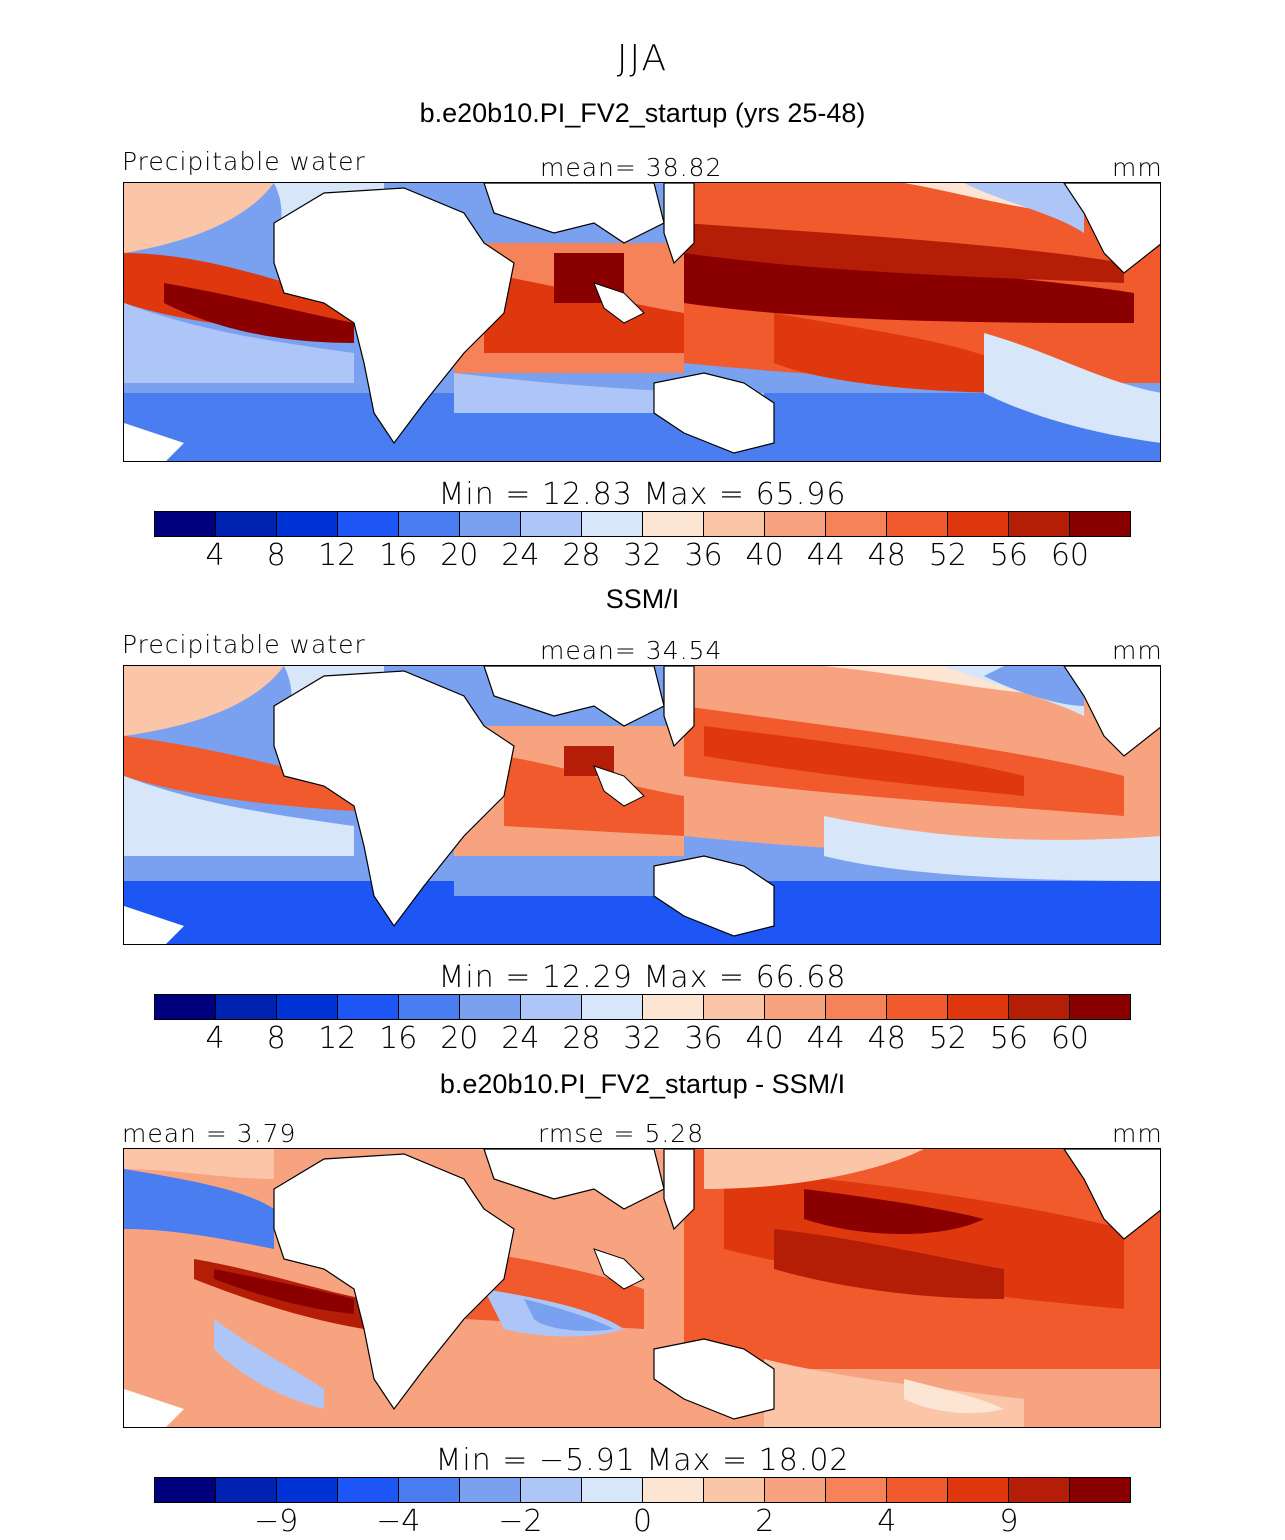 Image resolution: width=1285 pixels, height=1540 pixels. I want to click on tick-label: 36, so click(703, 555).